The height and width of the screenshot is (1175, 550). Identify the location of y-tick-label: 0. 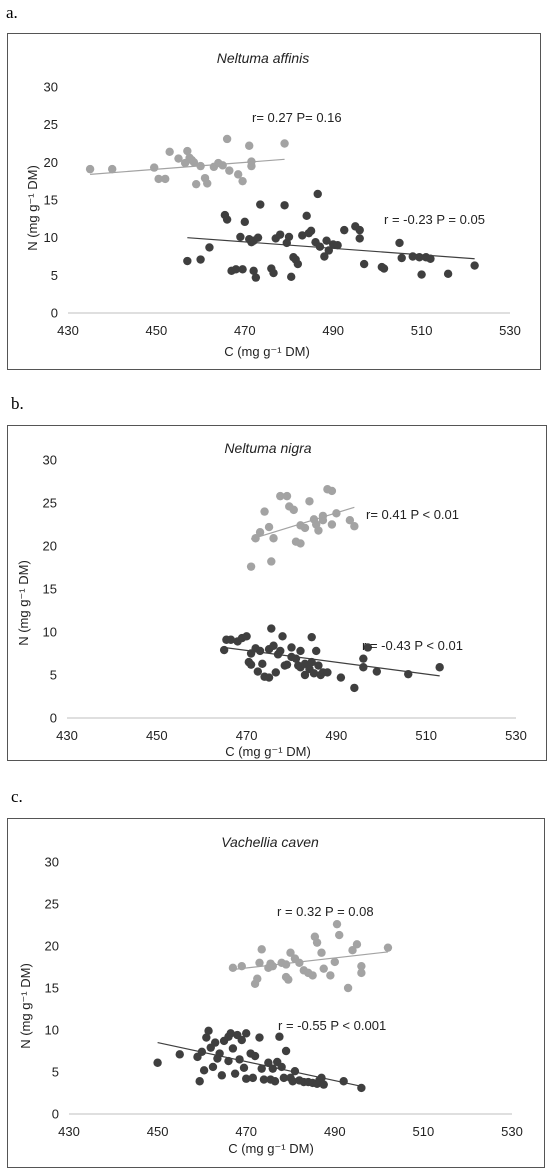
(55, 1114).